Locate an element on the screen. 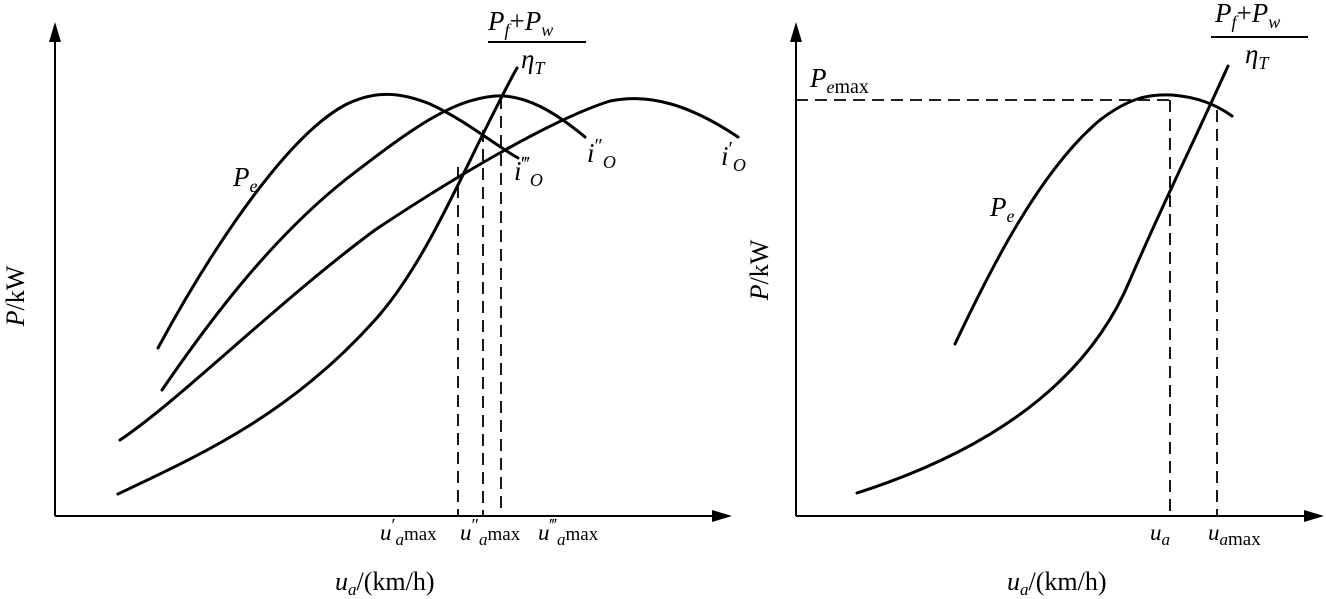 This screenshot has height=599, width=1326. left-tick-label-u2: u″amax is located at coordinates (490, 532).